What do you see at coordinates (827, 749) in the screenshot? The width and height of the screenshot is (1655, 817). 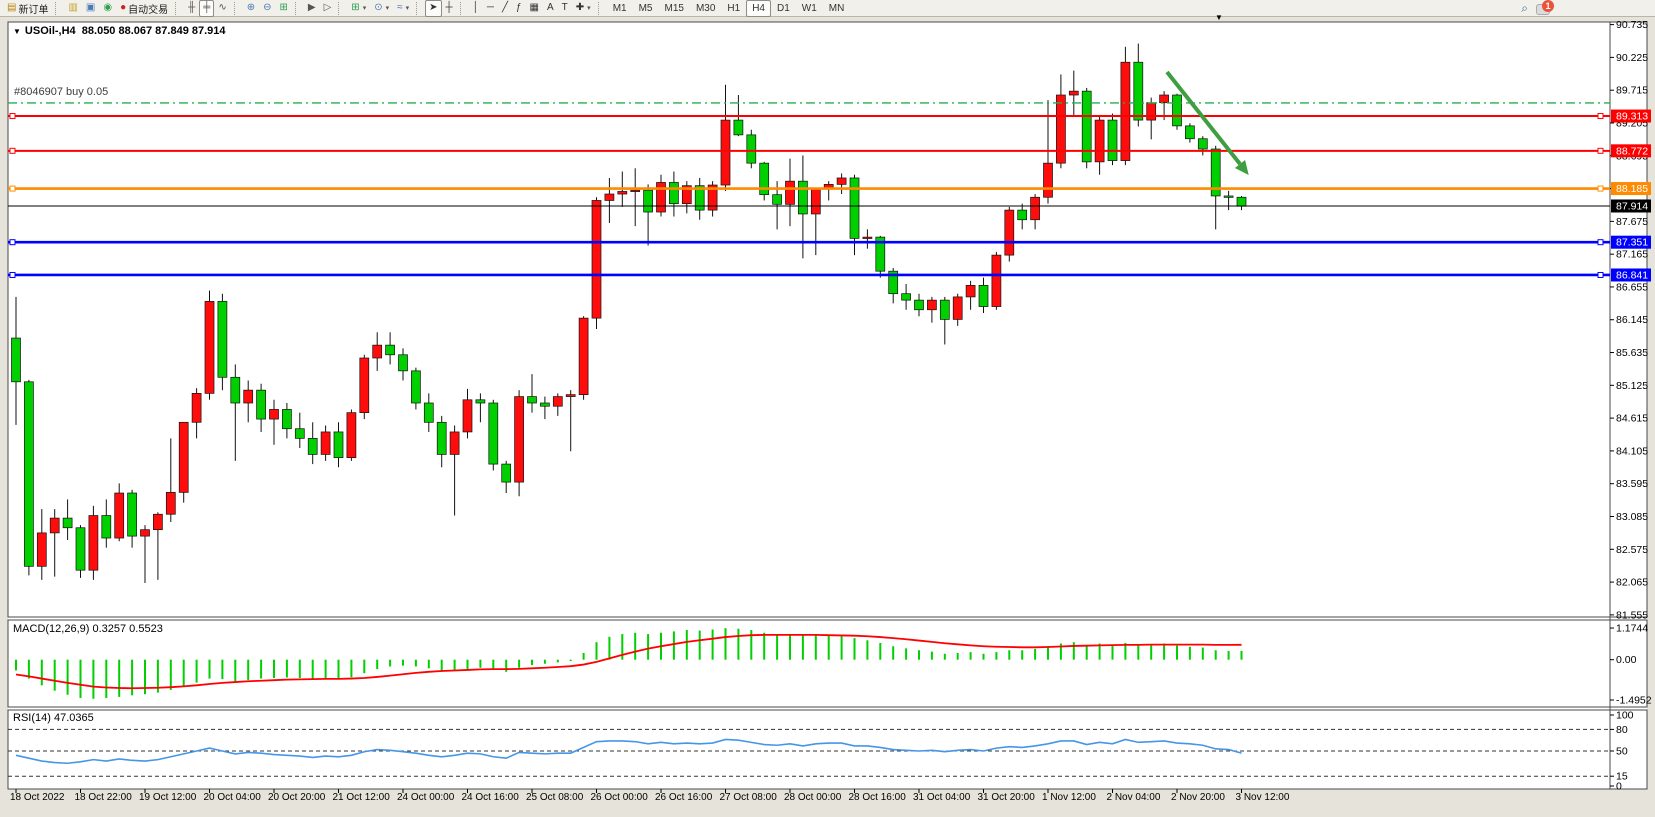 I see `rsi-panel` at bounding box center [827, 749].